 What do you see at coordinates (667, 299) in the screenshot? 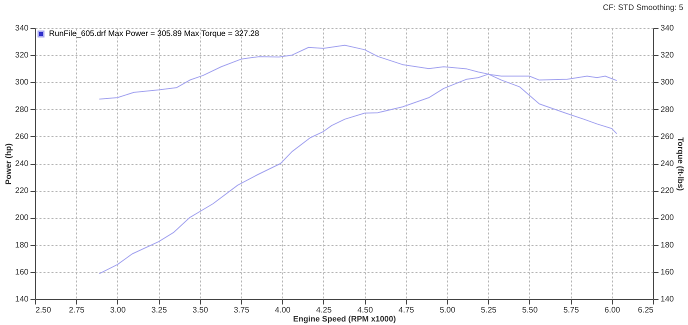
I see `y2-tick-label: 140` at bounding box center [667, 299].